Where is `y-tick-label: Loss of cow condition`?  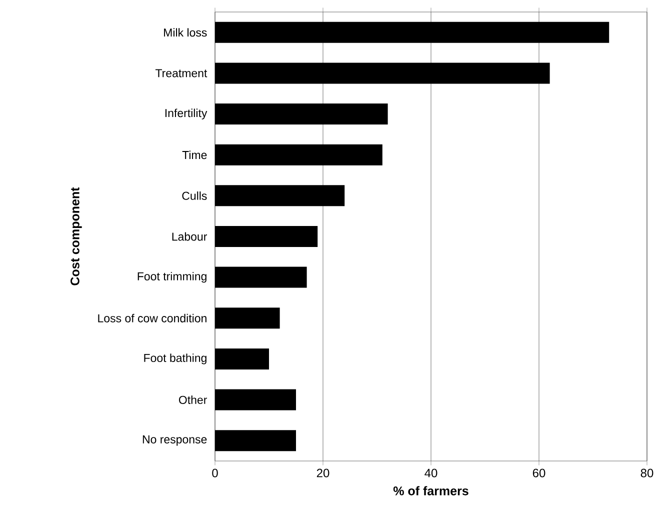
y-tick-label: Loss of cow condition is located at coordinates (152, 318).